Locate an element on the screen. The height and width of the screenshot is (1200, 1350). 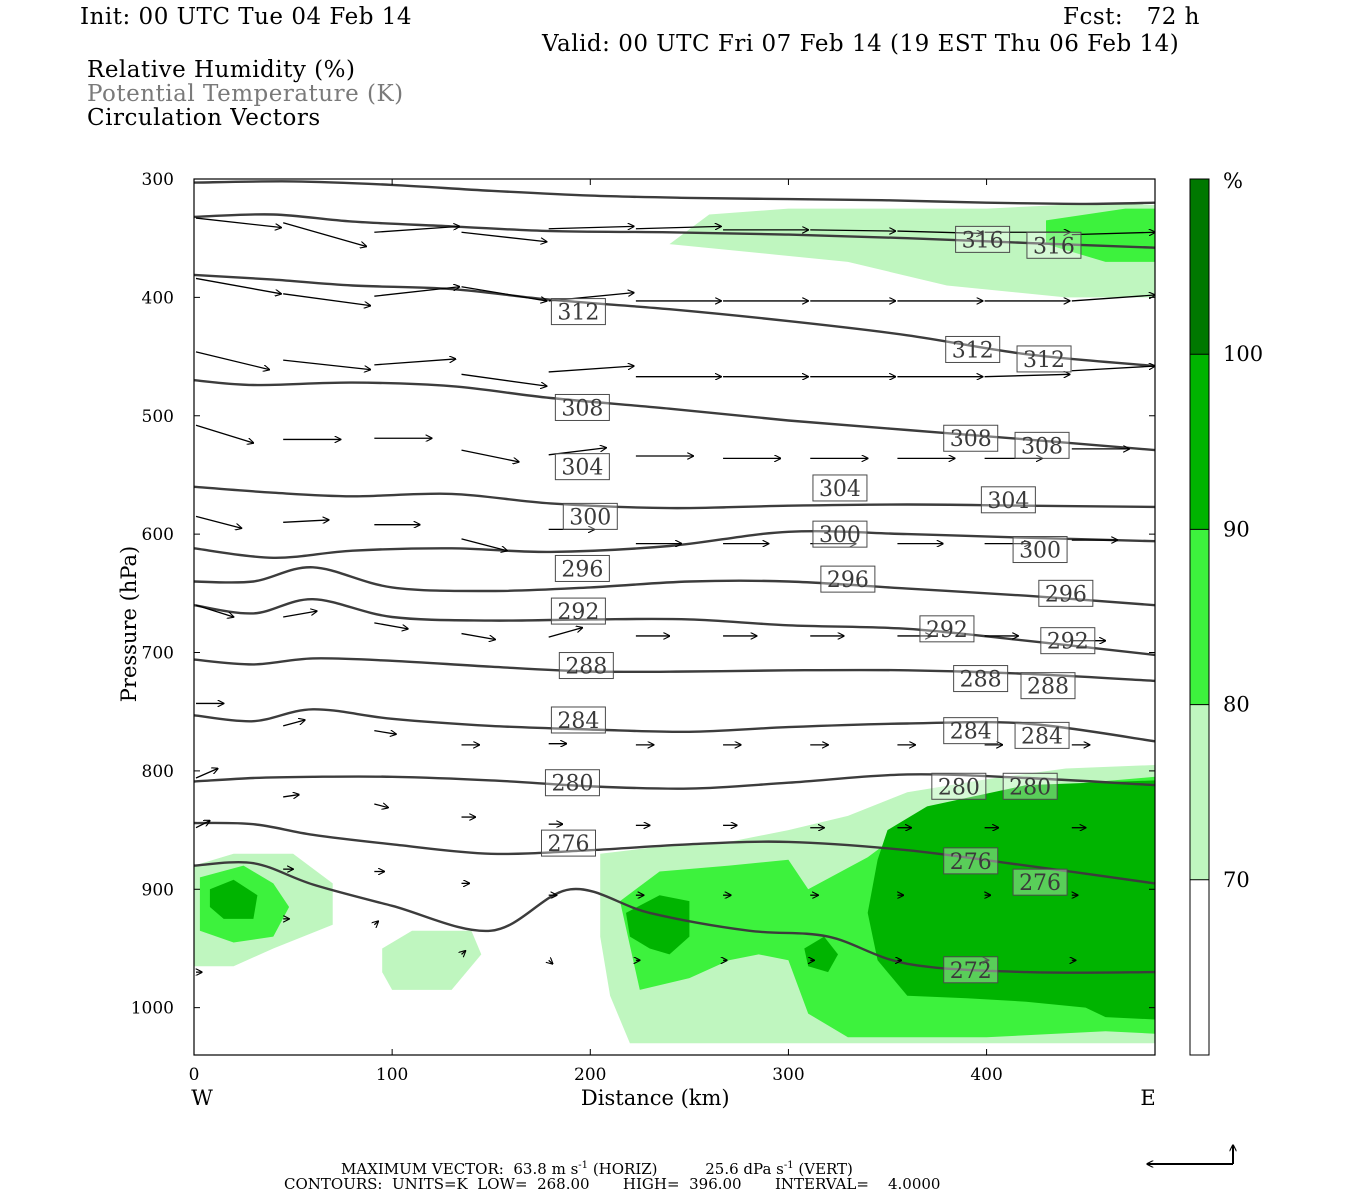
theta-label-text: 272 is located at coordinates (971, 971).